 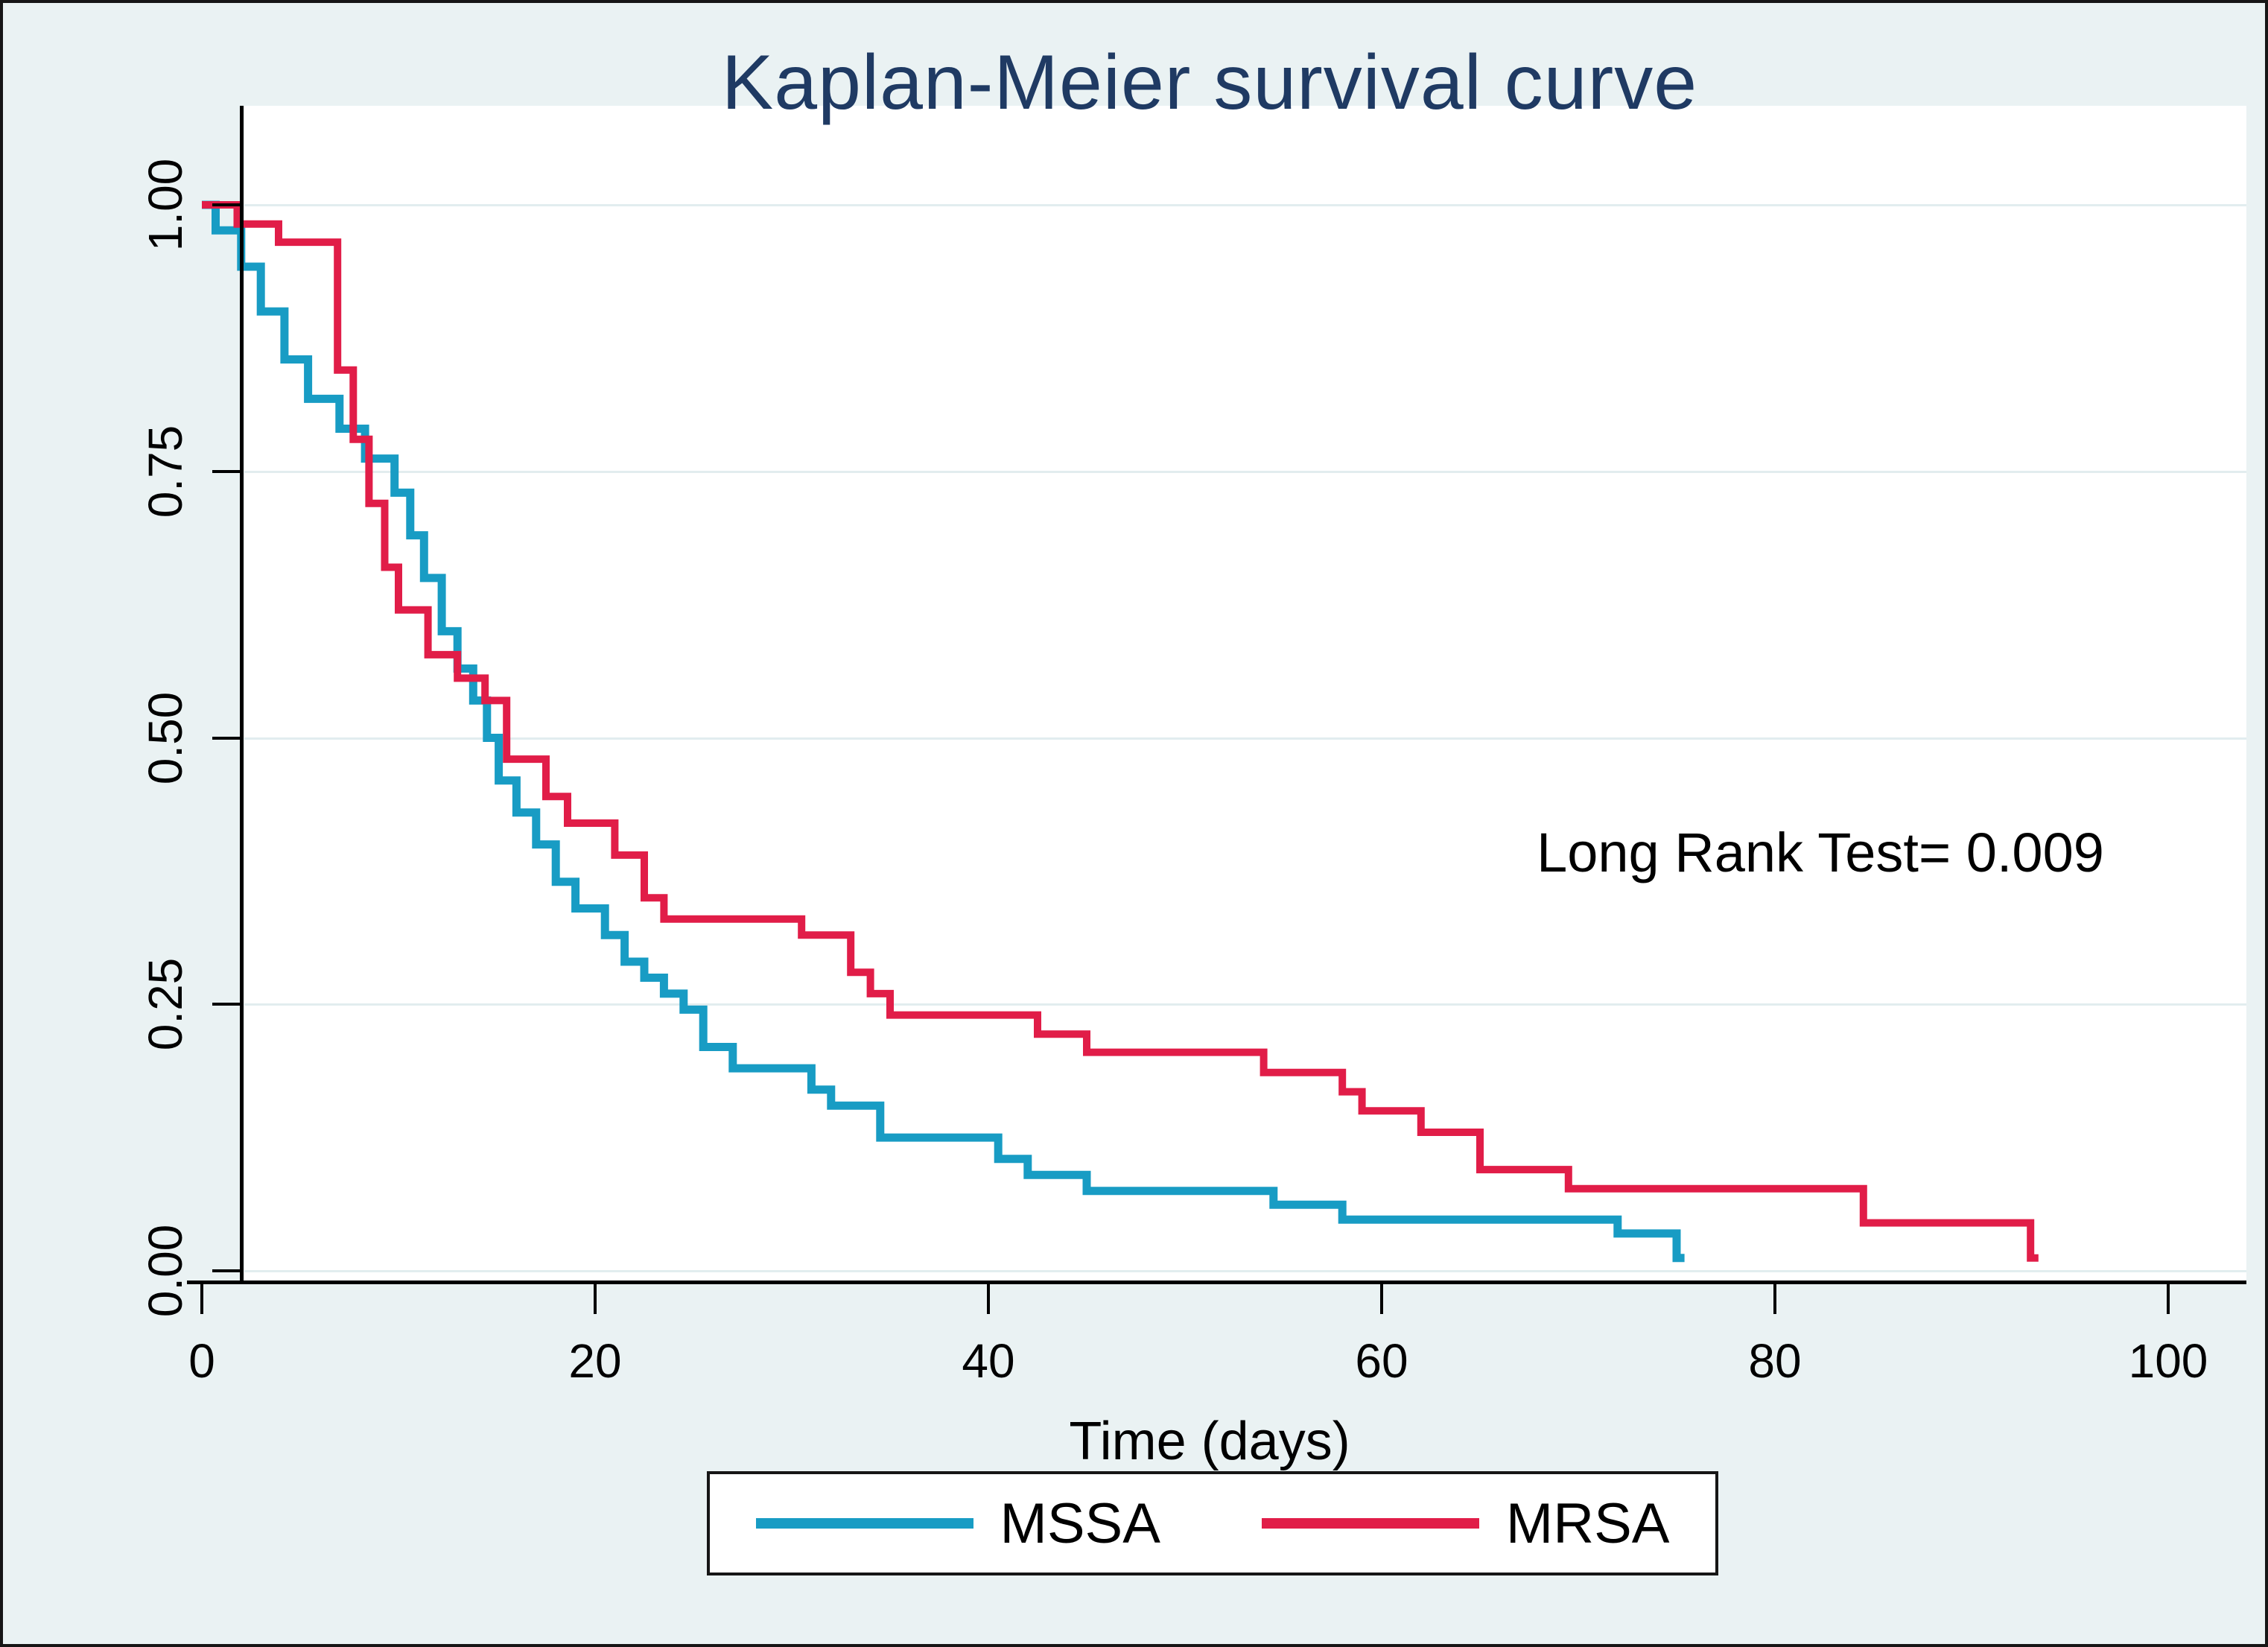 I want to click on chart-title: Kaplan-Meier survival curve, so click(x=1209, y=82).